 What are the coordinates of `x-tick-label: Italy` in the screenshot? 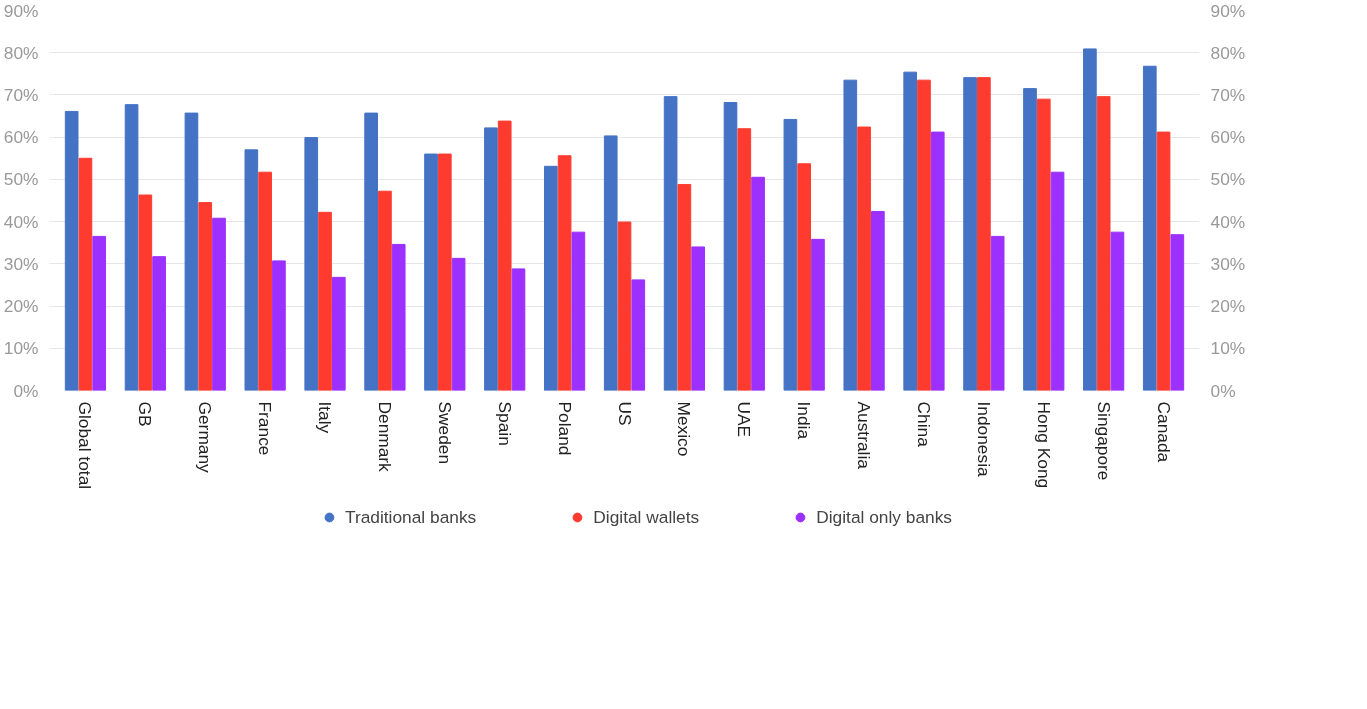 It's located at (325, 417).